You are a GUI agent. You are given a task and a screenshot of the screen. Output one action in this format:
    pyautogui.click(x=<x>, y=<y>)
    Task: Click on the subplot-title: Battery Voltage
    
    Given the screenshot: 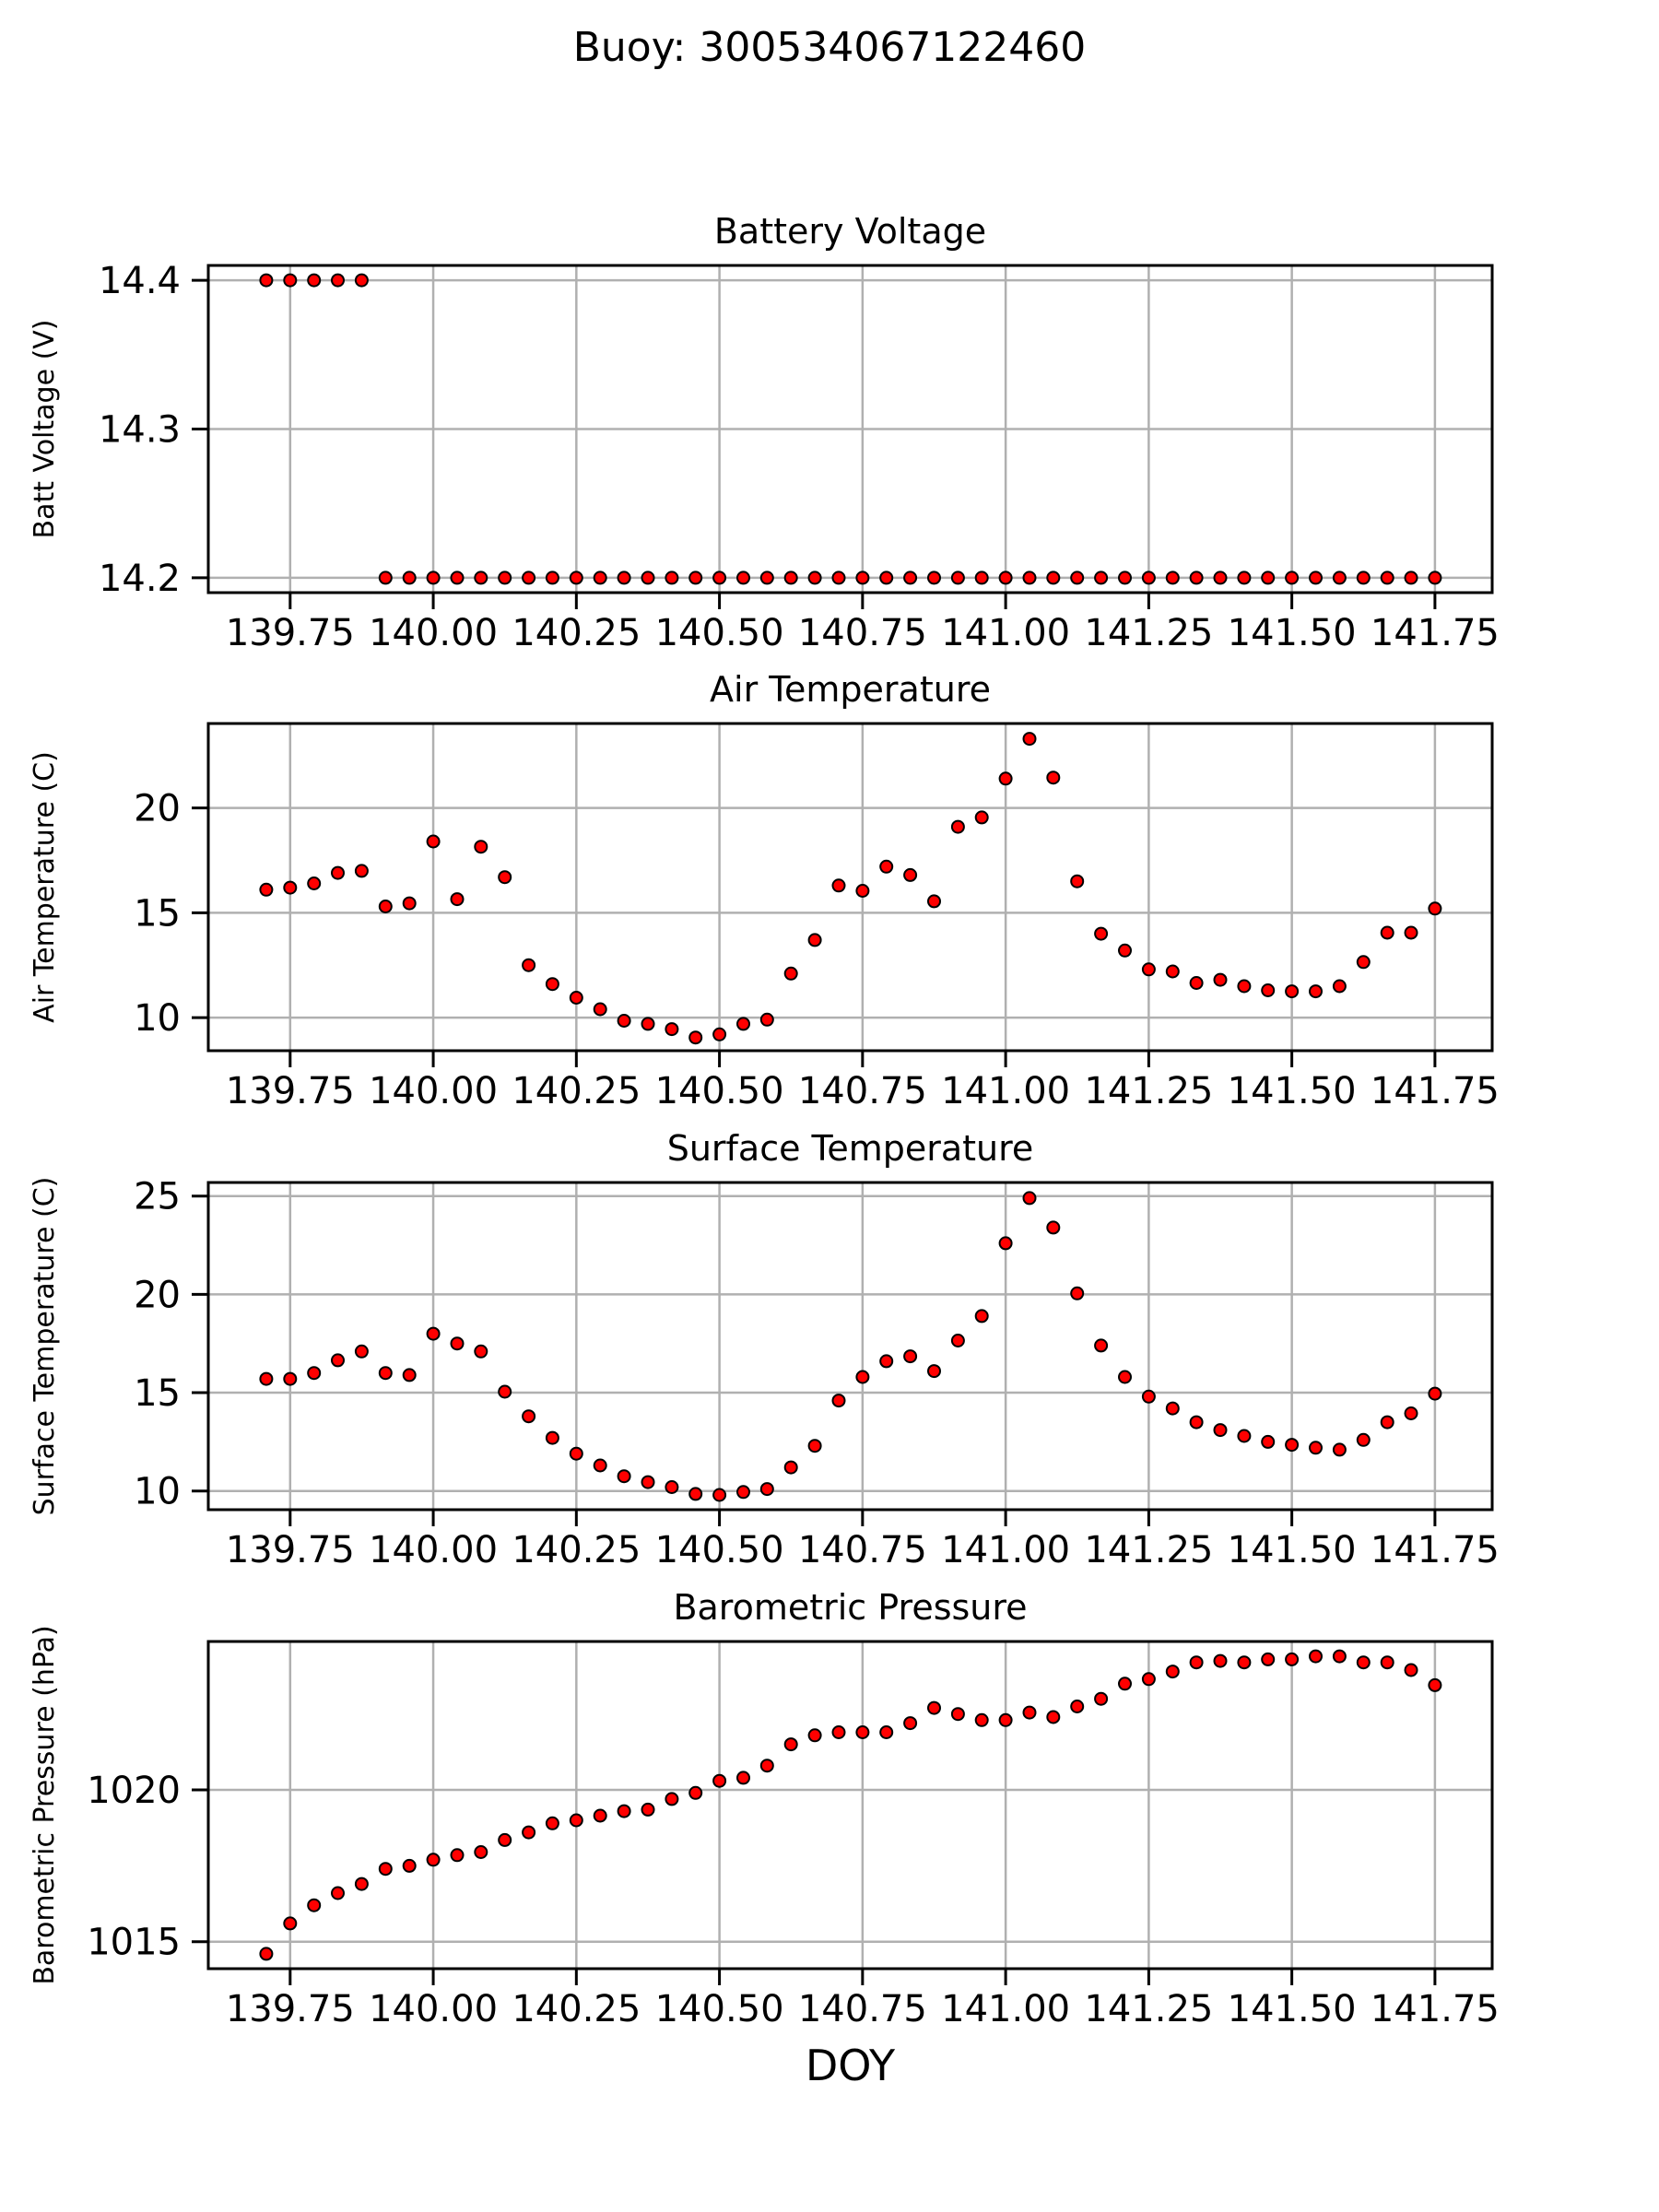 What is the action you would take?
    pyautogui.click(x=850, y=231)
    